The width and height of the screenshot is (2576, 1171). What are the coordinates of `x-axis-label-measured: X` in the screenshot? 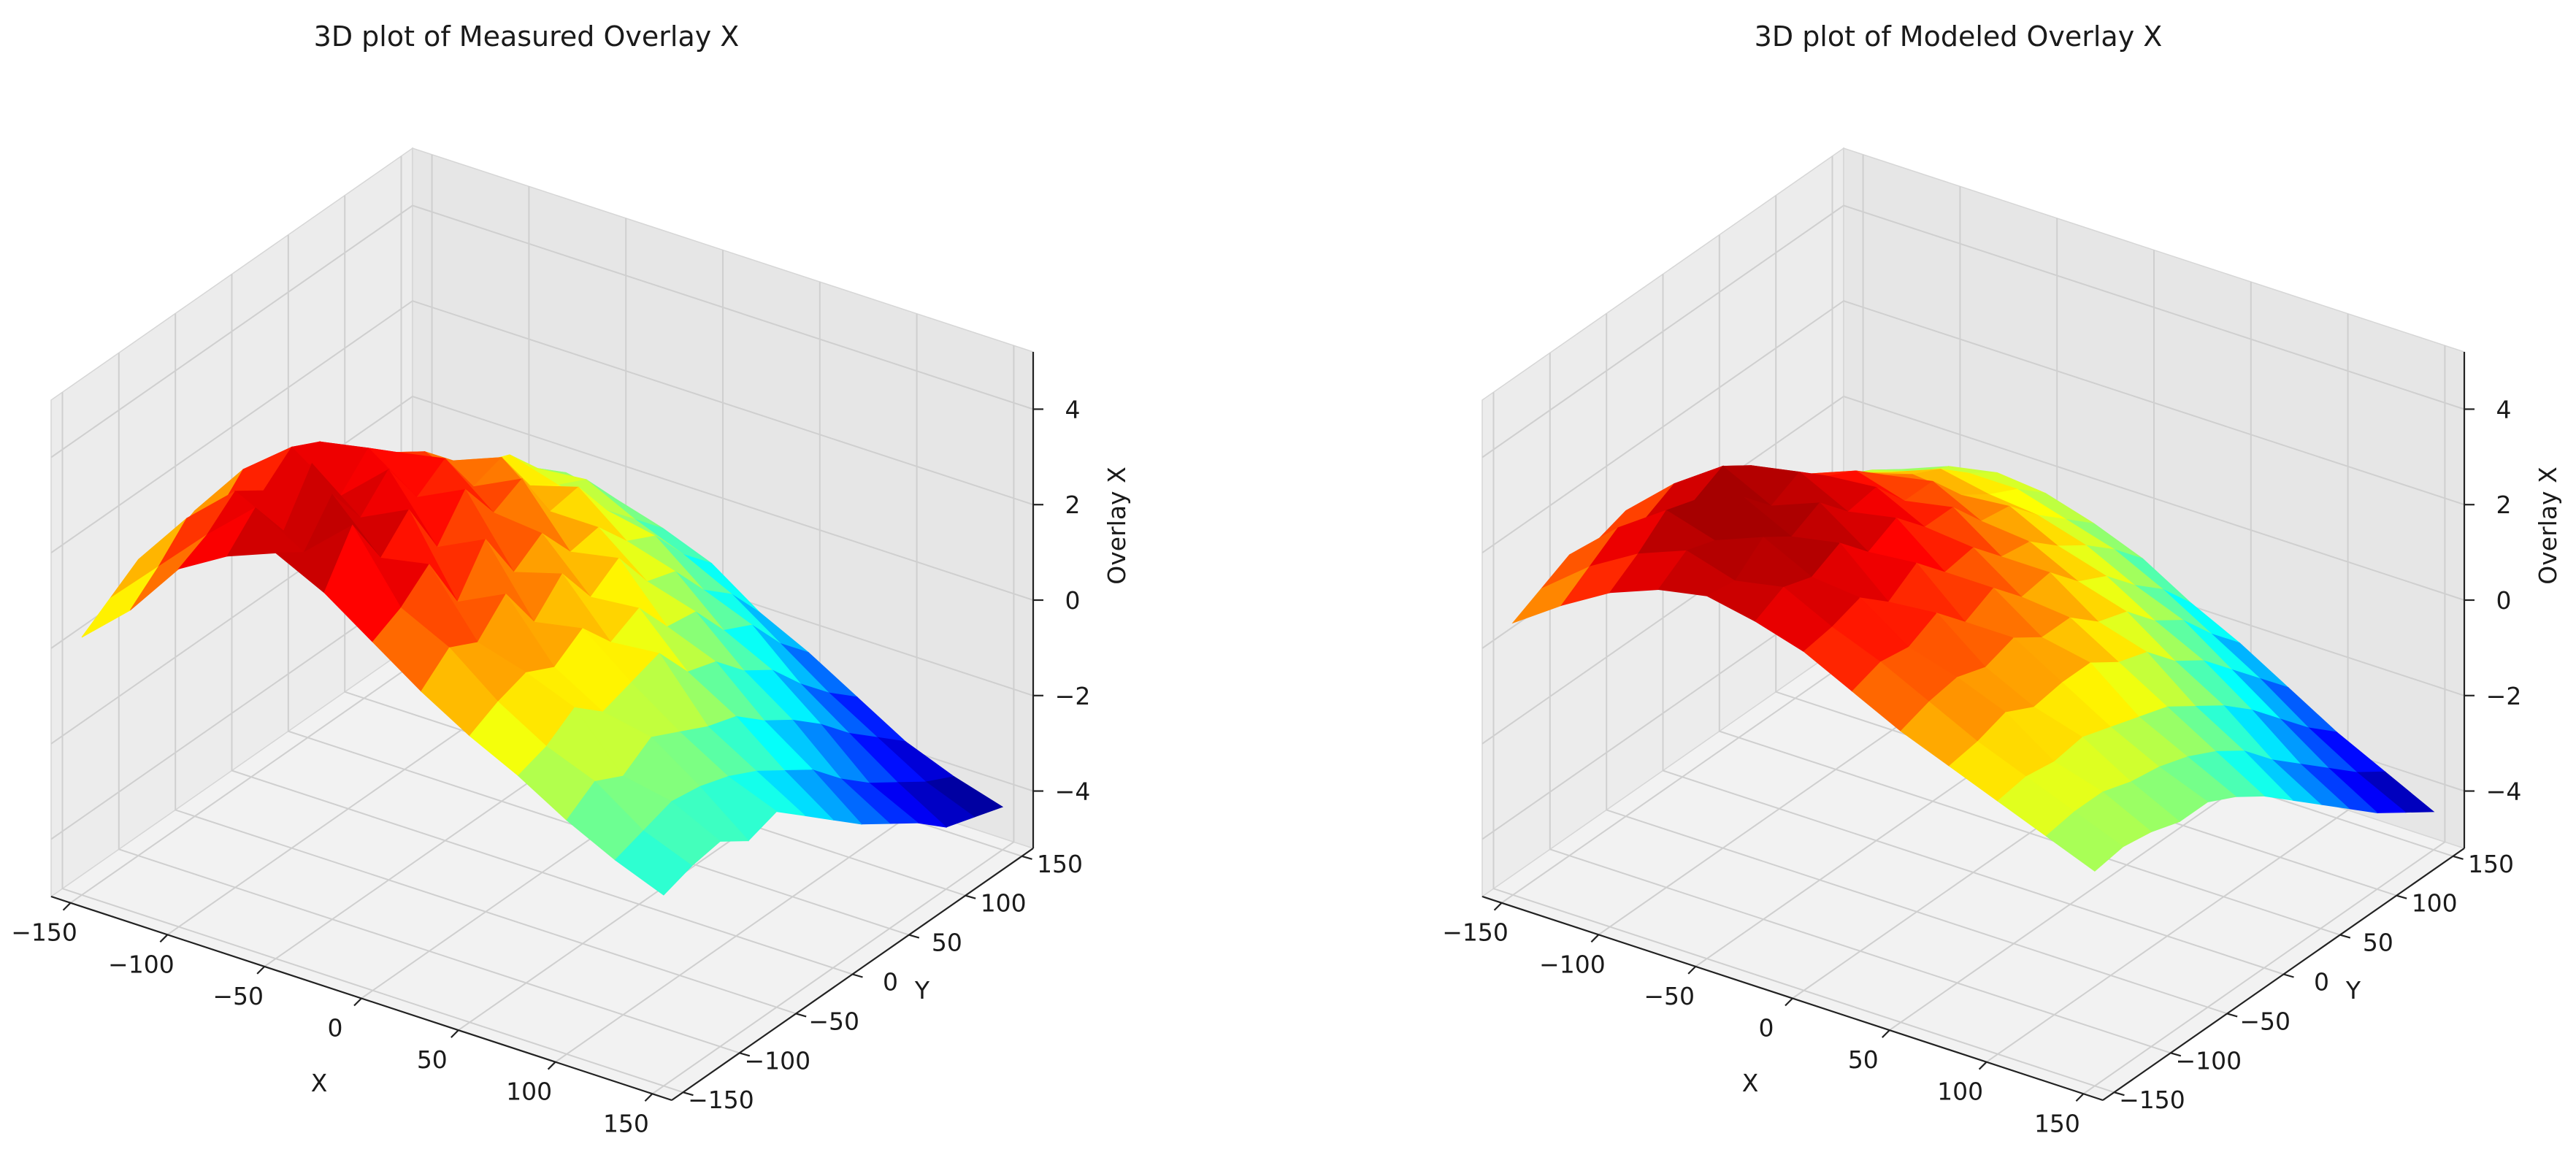 It's located at (319, 1083).